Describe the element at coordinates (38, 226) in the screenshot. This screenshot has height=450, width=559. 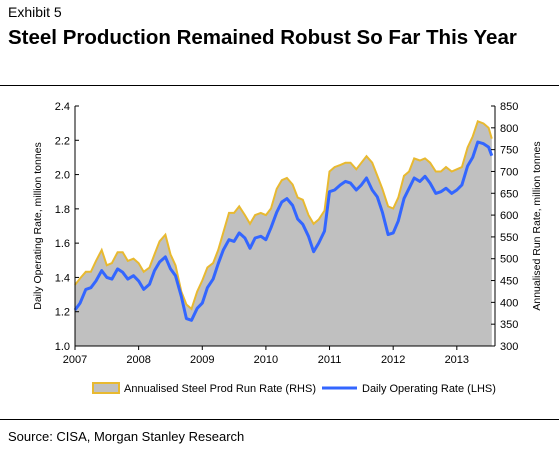
I see `y-left-axis-title: Daily Operating Rate, million tonnes` at that location.